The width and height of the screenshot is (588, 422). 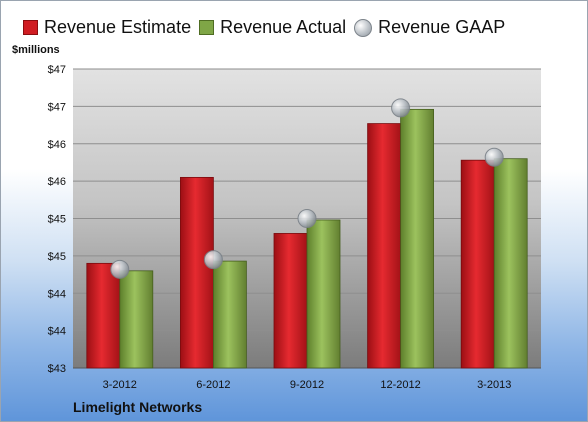 I want to click on legend-label-gaap: Revenue GAAP, so click(x=442, y=27).